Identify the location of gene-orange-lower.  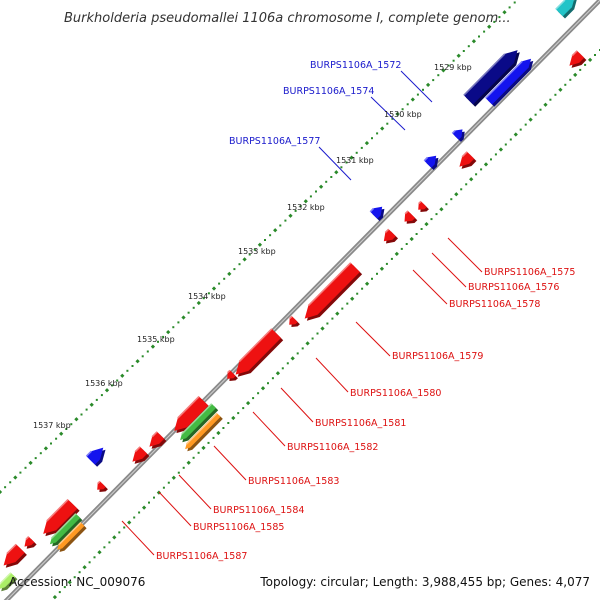
(72, 536).